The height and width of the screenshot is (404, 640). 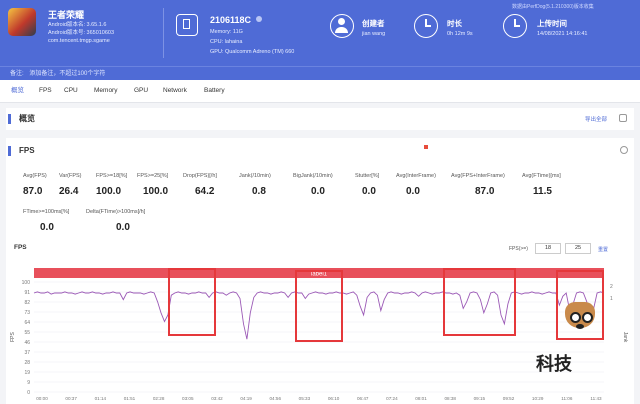 What do you see at coordinates (116, 212) in the screenshot?
I see `metric-label: Delta(FTime)>100ms[/h]` at bounding box center [116, 212].